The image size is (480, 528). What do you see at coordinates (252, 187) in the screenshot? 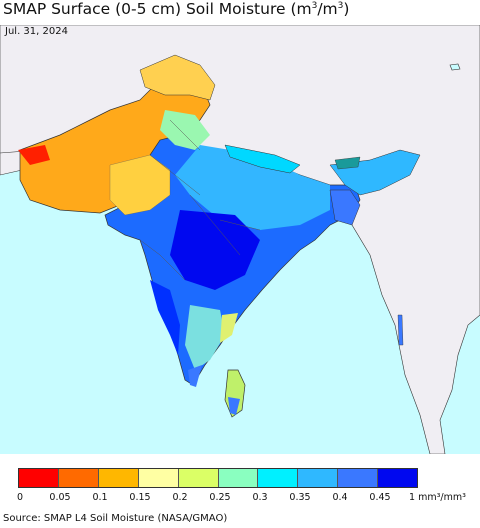
I see `gangetic-plain` at bounding box center [252, 187].